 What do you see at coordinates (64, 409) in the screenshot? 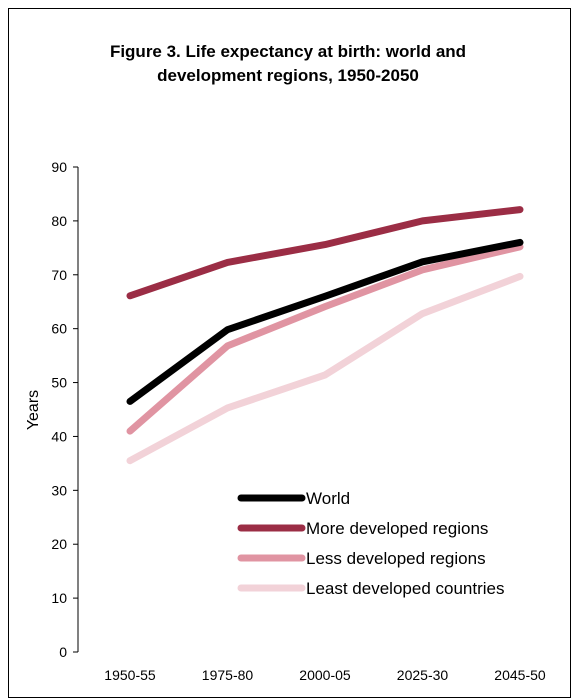
I see `y-axis-ticks: 0 10 20 30 40 50 60 70 80 90` at bounding box center [64, 409].